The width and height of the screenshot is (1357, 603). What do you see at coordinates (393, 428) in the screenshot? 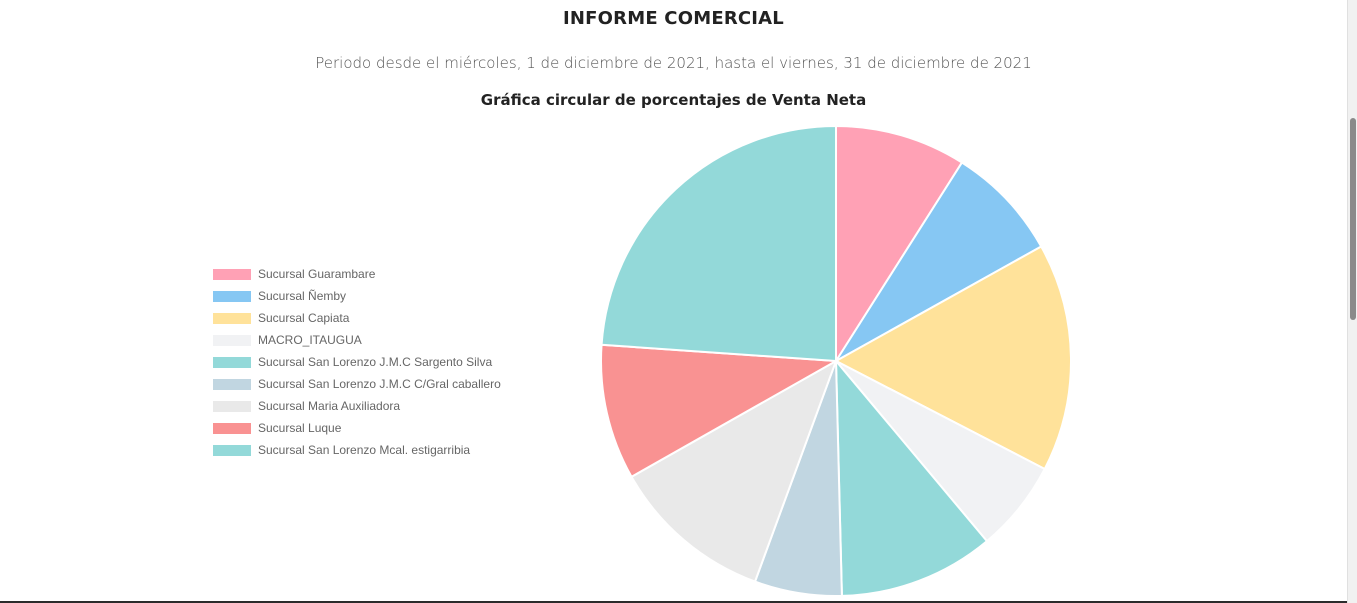
I see `legend-item: Sucursal Luque` at bounding box center [393, 428].